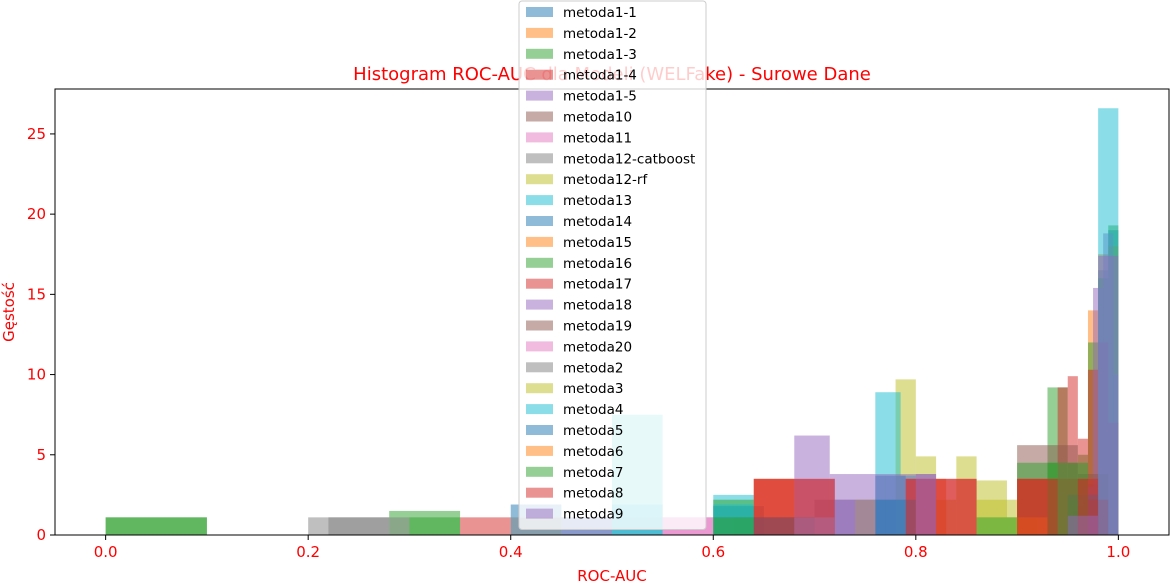 The image size is (1170, 586). Describe the element at coordinates (511, 552) in the screenshot. I see `x-tick-label: 0.4` at that location.